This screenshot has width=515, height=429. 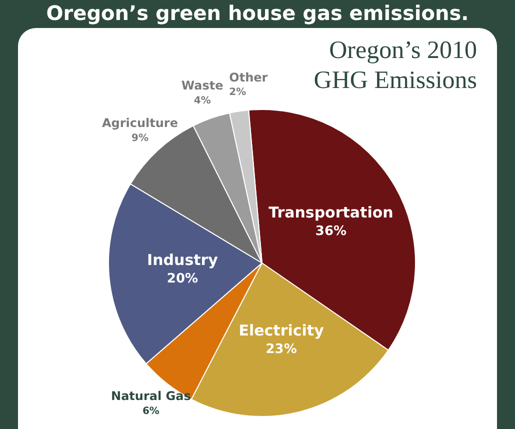 I want to click on slice-label: Agriculture, so click(x=140, y=123).